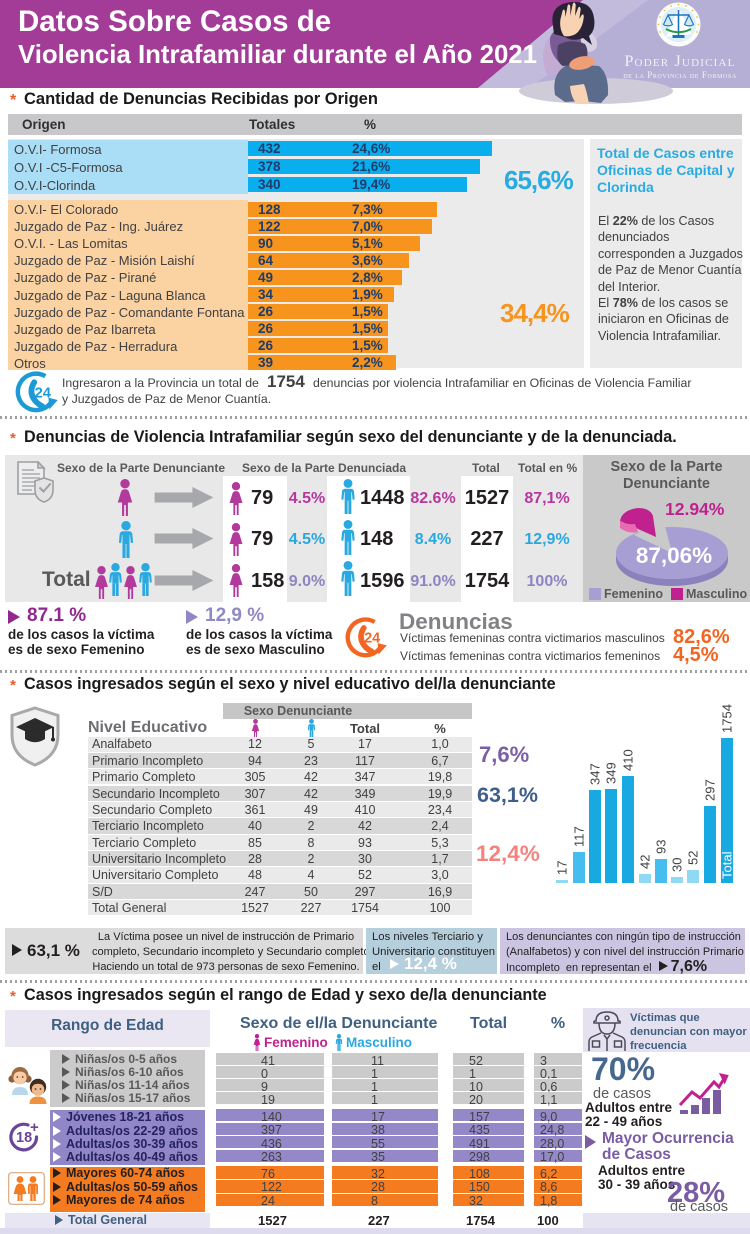  Describe the element at coordinates (595, 774) in the screenshot. I see `svg-text: 347` at that location.